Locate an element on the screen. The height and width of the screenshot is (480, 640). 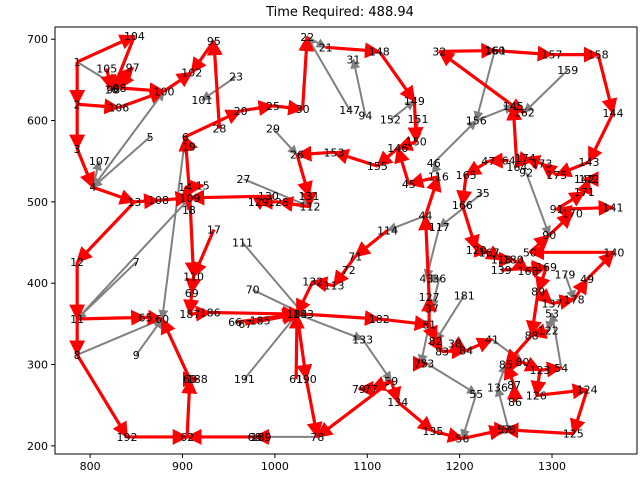
node-label-169: 169 is located at coordinates (546, 267).